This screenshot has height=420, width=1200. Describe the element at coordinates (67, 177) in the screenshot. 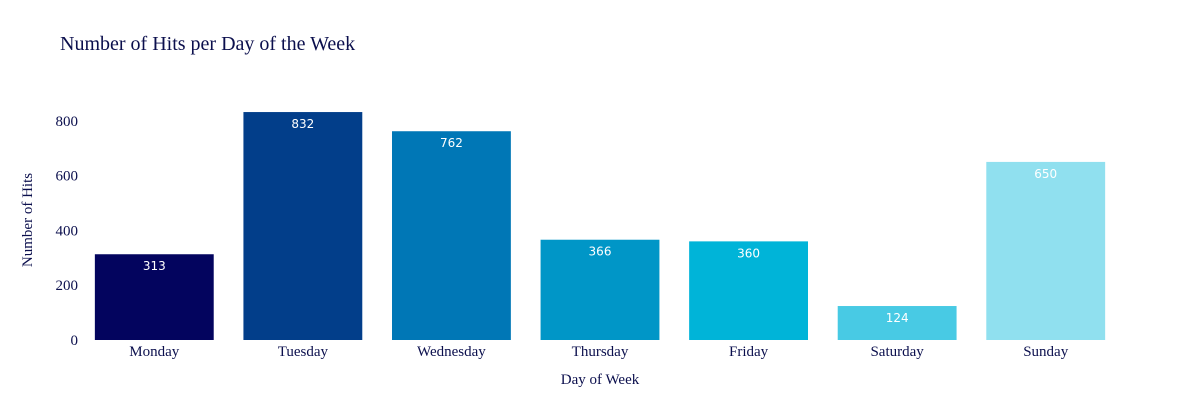

I see `y-tick-600: 600` at that location.